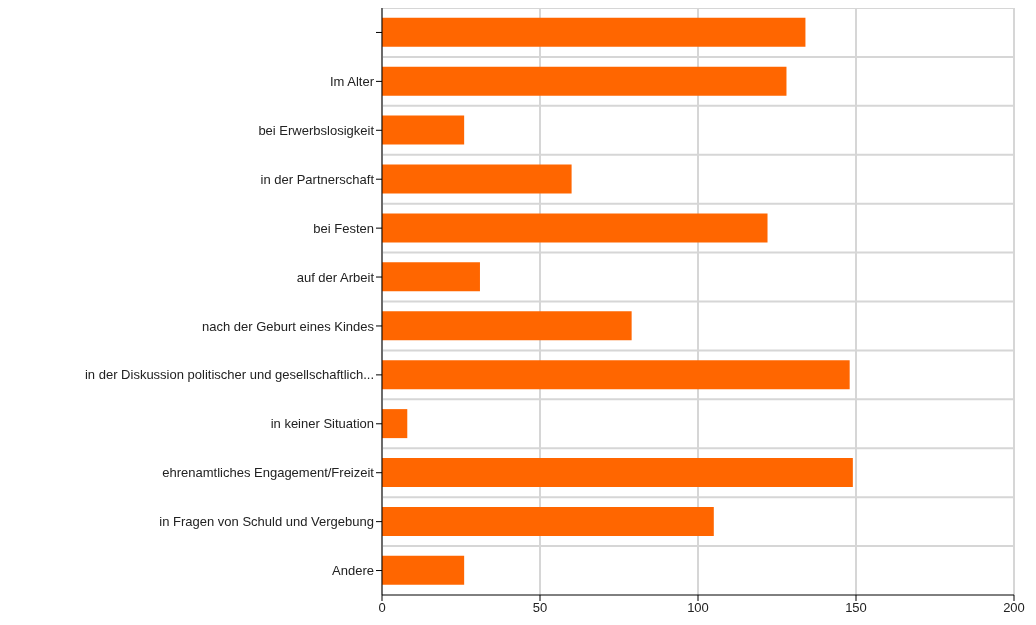  What do you see at coordinates (288, 326) in the screenshot?
I see `y-tick-label: nach der Geburt eines Kindes` at bounding box center [288, 326].